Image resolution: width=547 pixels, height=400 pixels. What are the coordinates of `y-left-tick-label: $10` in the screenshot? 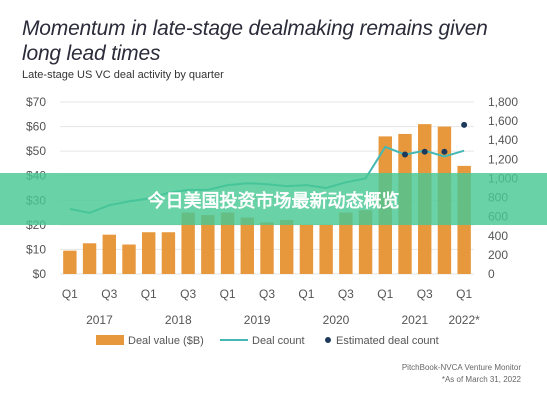 It's located at (36, 249).